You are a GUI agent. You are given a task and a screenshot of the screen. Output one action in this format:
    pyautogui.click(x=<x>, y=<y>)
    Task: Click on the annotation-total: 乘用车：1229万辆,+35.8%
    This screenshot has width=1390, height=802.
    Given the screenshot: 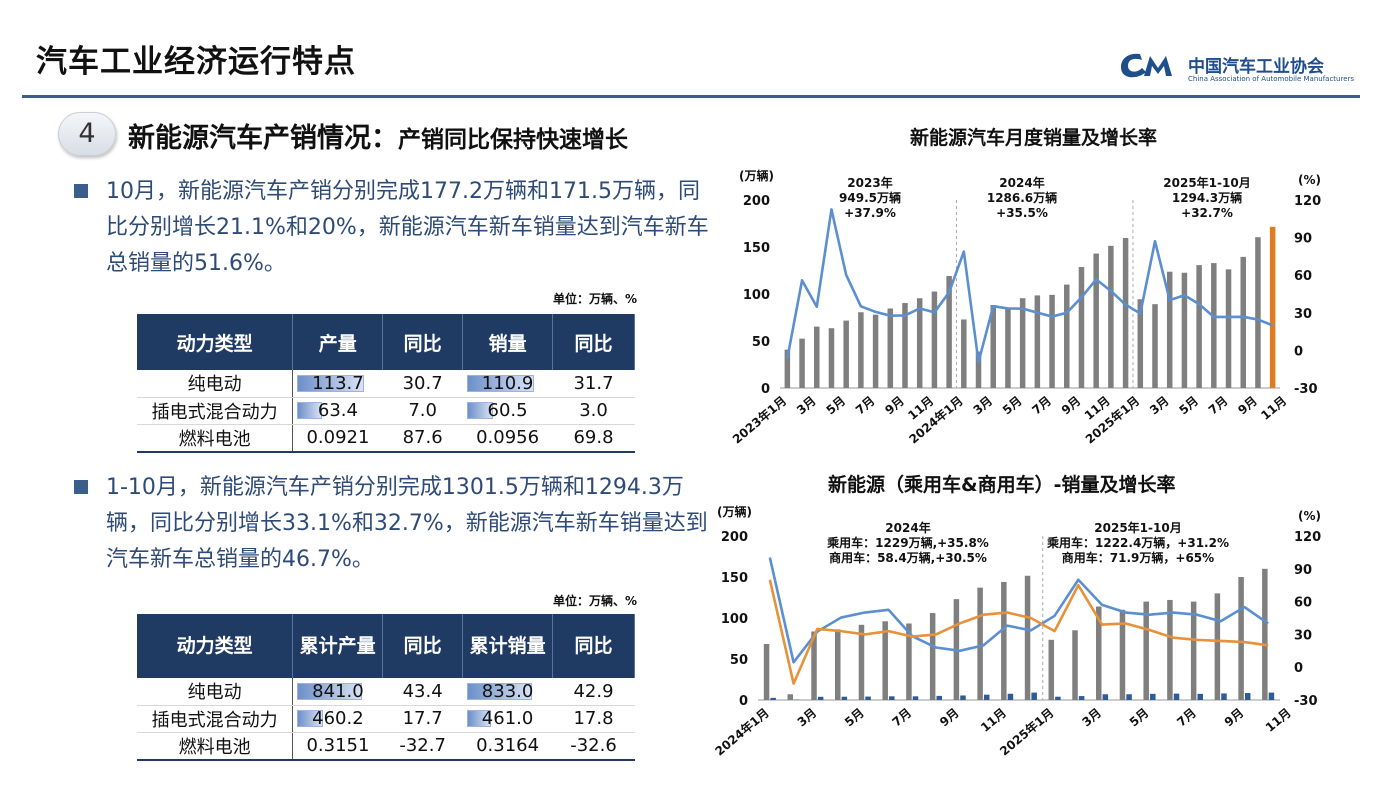 What is the action you would take?
    pyautogui.click(x=907, y=542)
    